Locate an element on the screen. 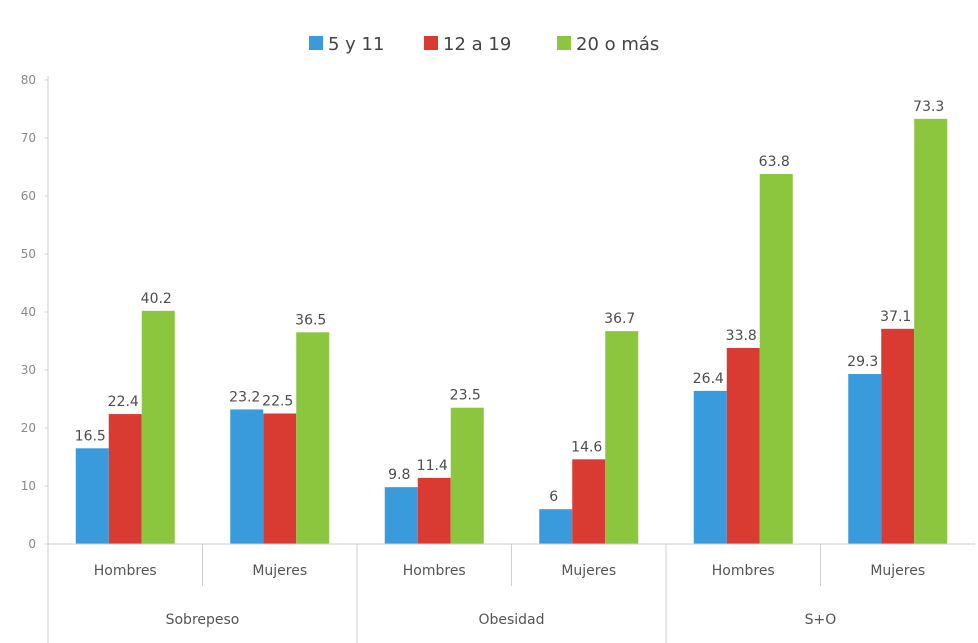  legend-label-2: 12 a 19 is located at coordinates (477, 44).